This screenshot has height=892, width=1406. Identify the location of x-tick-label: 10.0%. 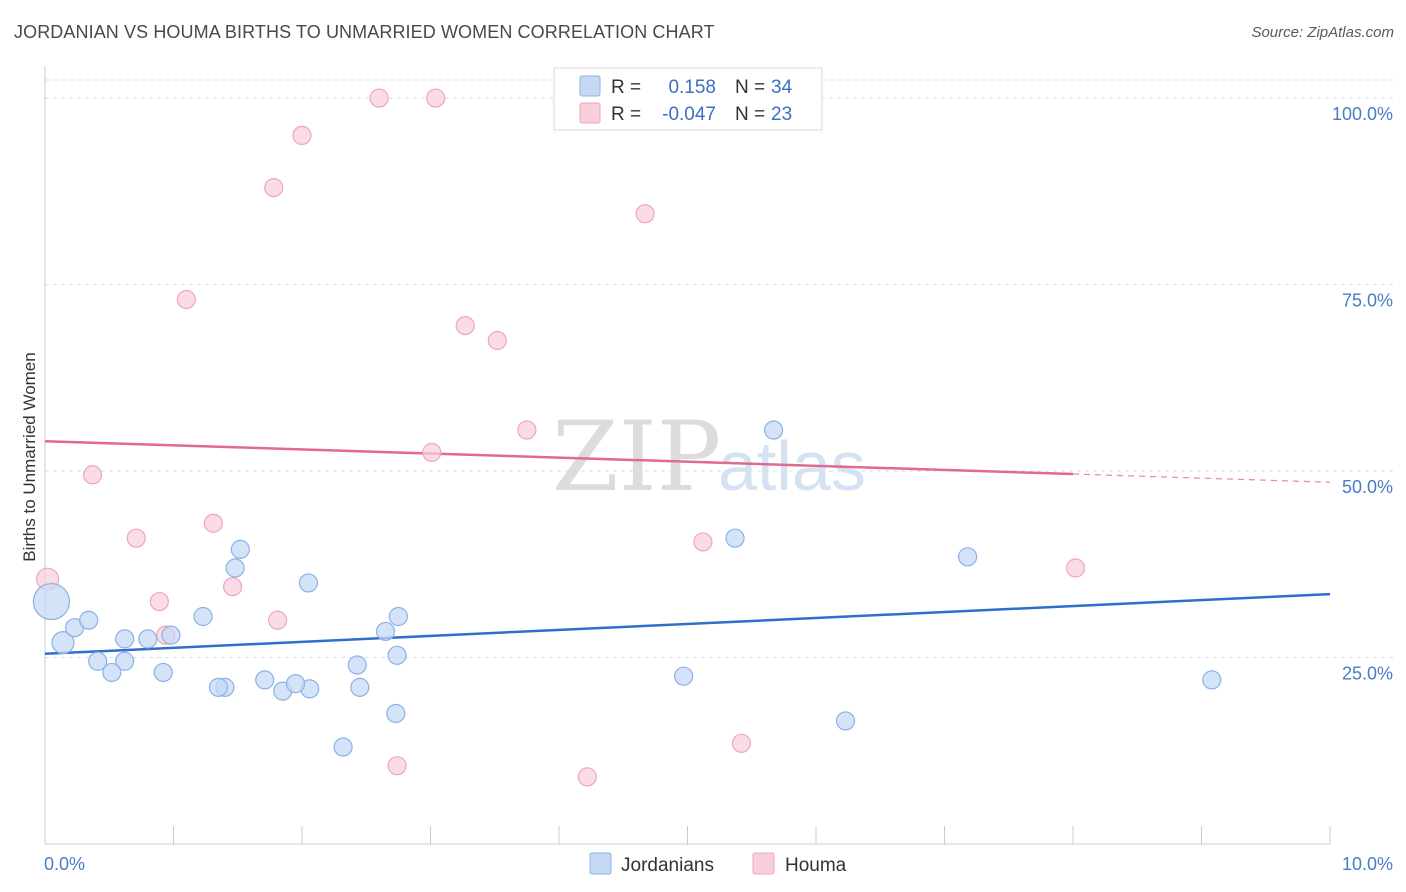
(1367, 864).